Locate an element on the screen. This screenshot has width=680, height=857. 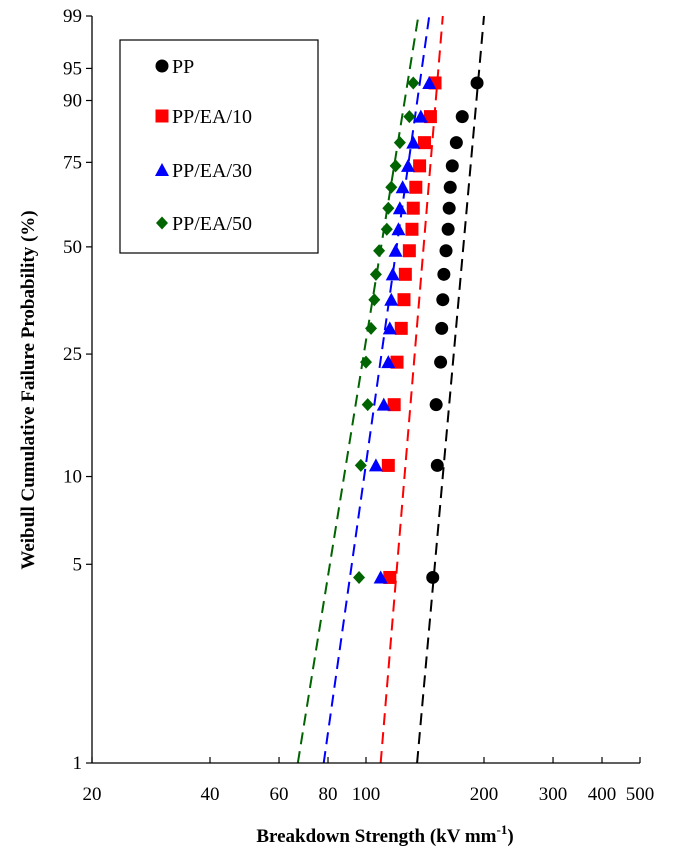
x-tick-label: 40 is located at coordinates (210, 794).